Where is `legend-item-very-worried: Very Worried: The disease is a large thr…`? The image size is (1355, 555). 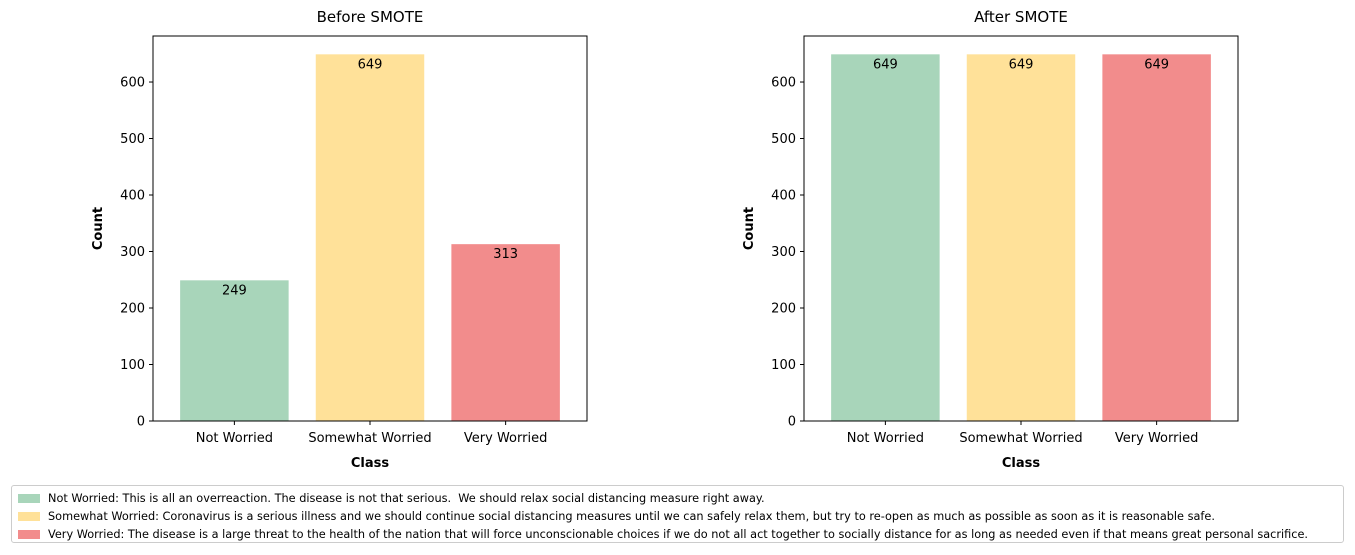
legend-item-very-worried: Very Worried: The disease is a large thr… is located at coordinates (680, 534).